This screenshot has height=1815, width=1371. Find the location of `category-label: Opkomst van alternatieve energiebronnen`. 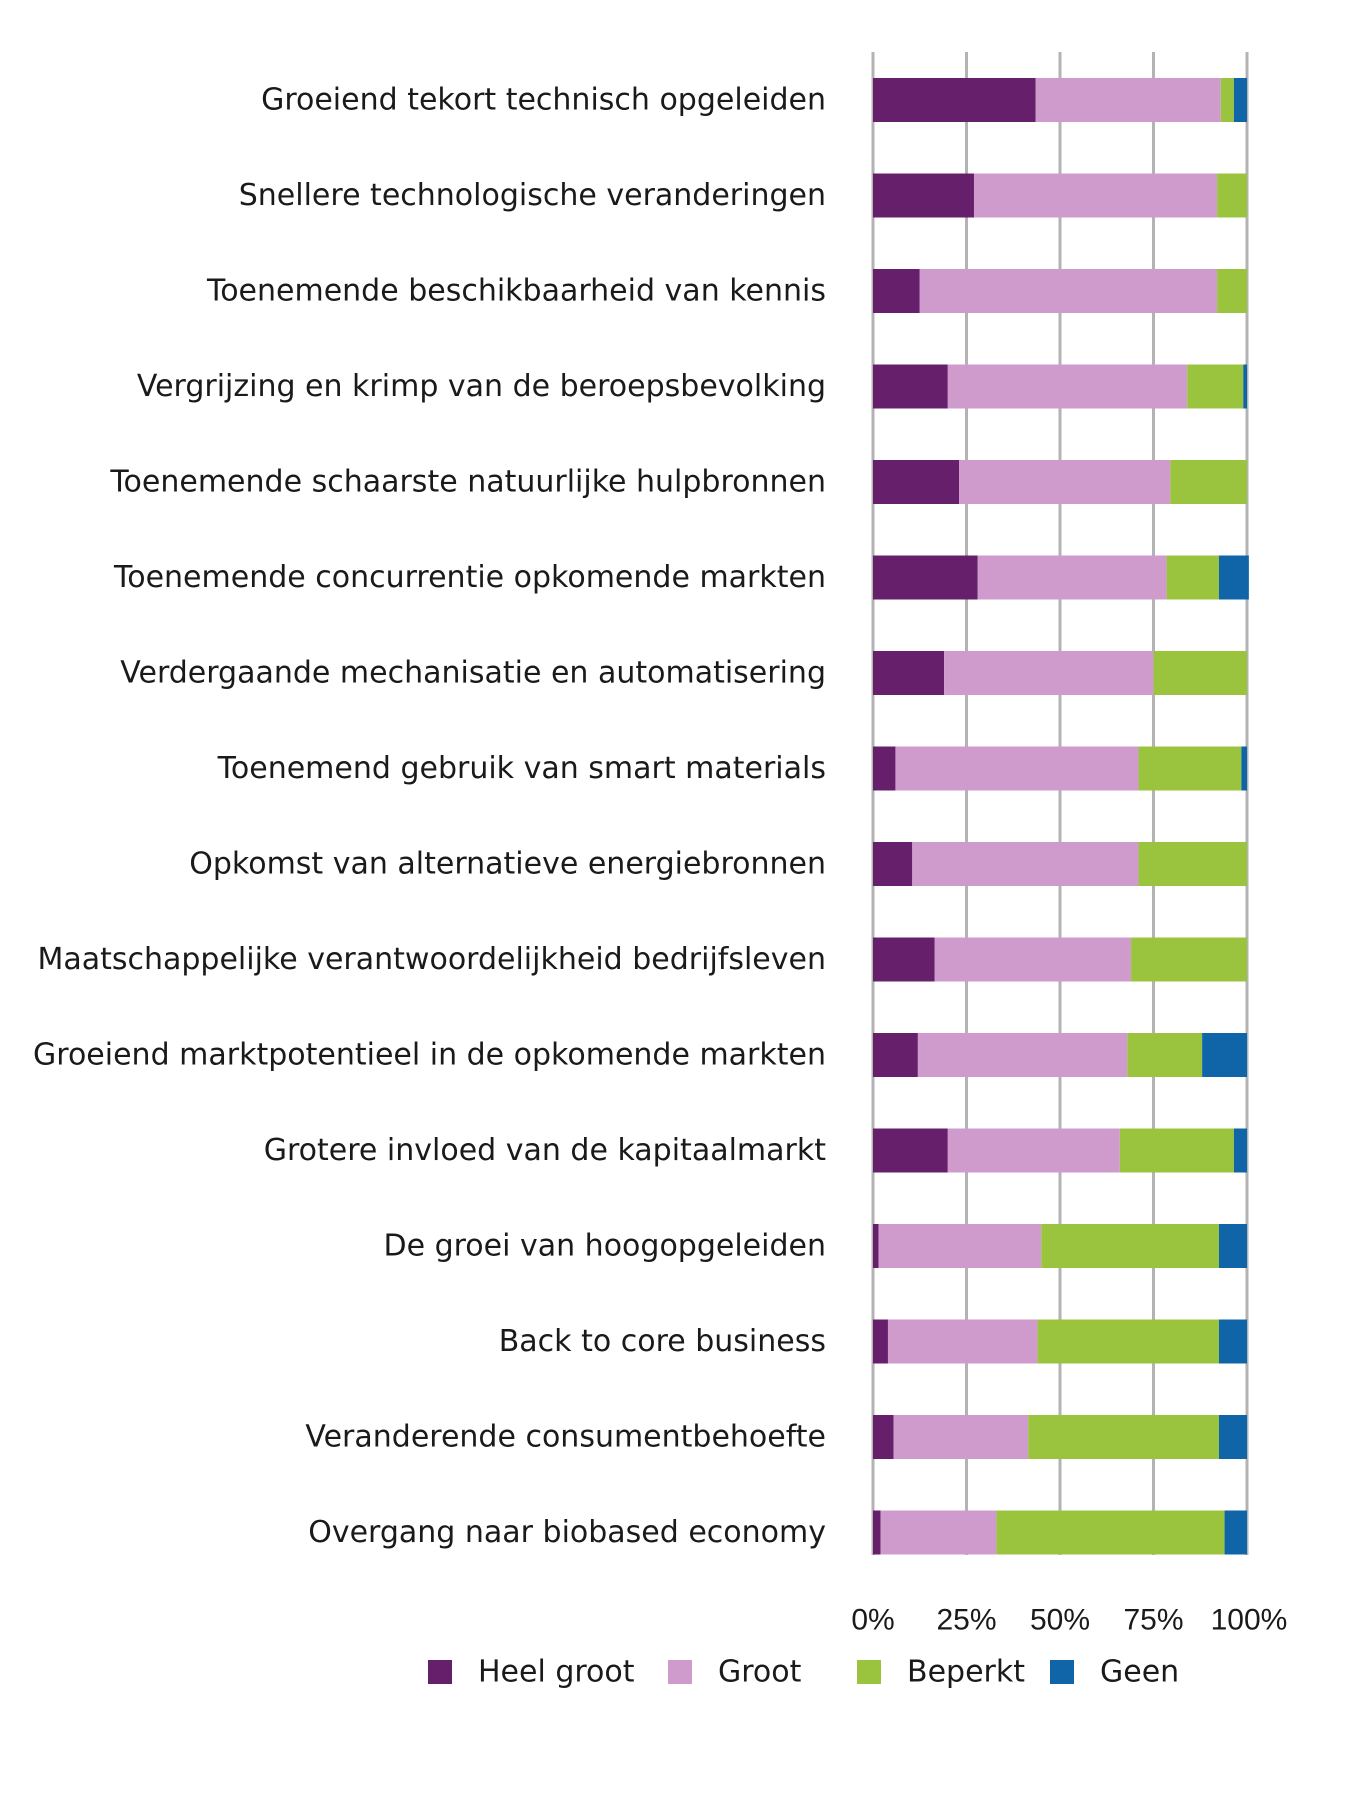

category-label: Opkomst van alternatieve energiebronnen is located at coordinates (507, 864).